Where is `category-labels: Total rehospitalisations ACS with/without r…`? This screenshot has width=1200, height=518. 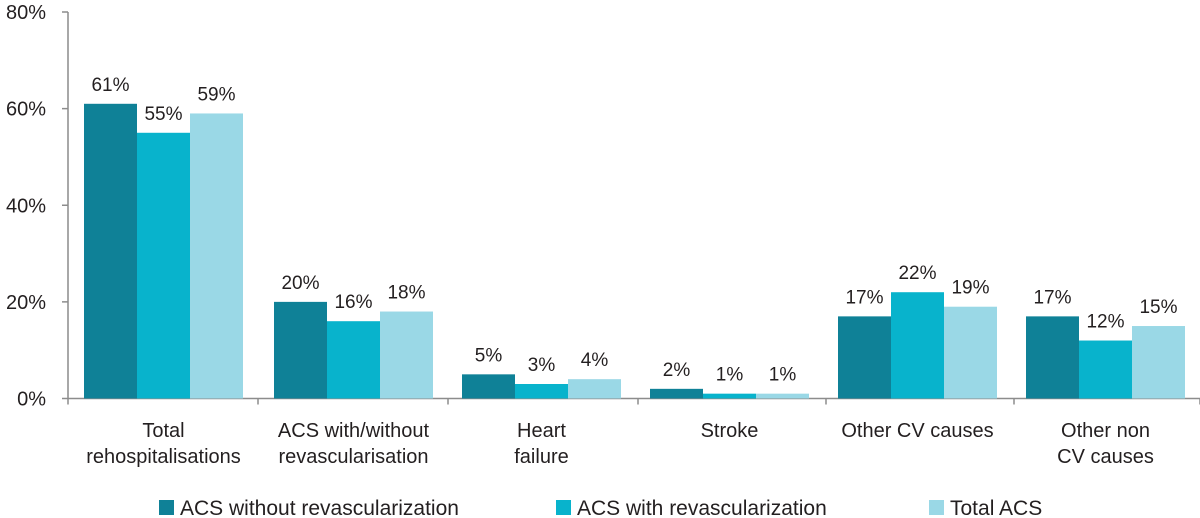 category-labels: Total rehospitalisations ACS with/without r… is located at coordinates (620, 444).